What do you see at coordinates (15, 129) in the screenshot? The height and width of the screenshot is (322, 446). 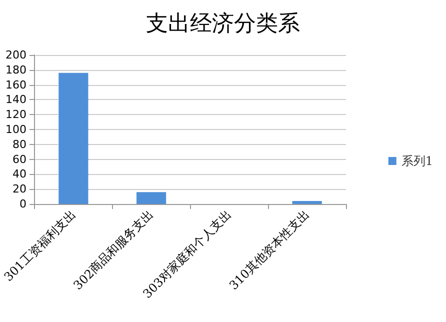 I see `y-tick-label: 100` at bounding box center [15, 129].